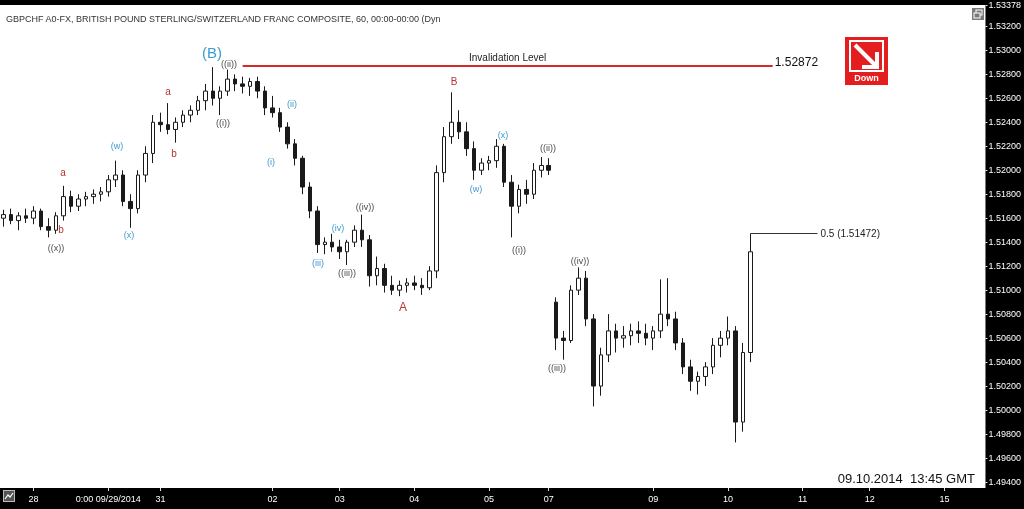 The width and height of the screenshot is (1024, 509). I want to click on annotation: (iii), so click(318, 263).